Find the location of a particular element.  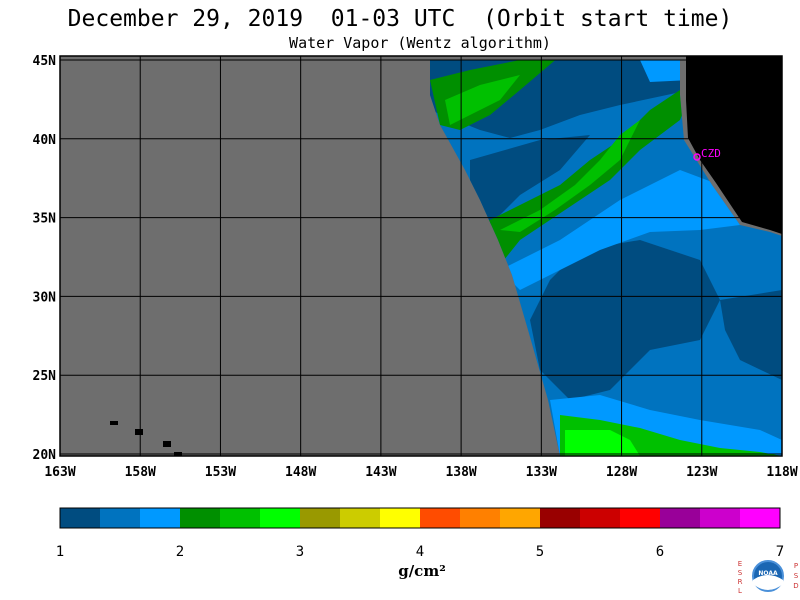

colorbar-unit: g/cm² is located at coordinates (422, 571).